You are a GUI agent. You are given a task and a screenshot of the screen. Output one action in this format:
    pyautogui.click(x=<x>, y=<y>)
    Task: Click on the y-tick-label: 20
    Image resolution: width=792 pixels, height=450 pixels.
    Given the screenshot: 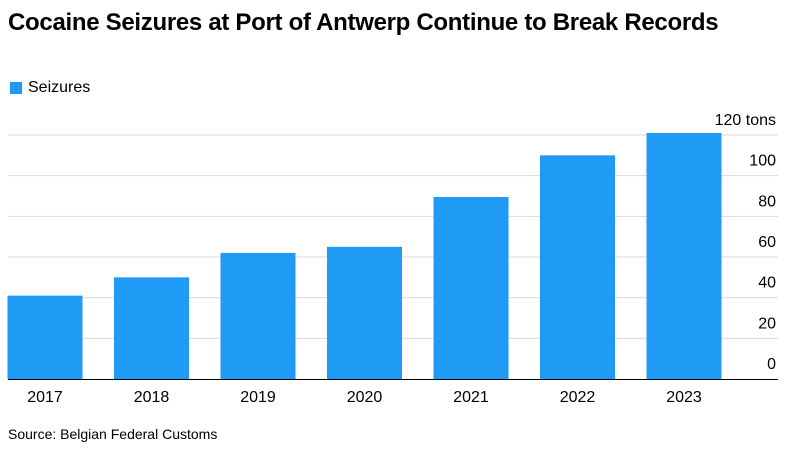 What is the action you would take?
    pyautogui.click(x=767, y=323)
    